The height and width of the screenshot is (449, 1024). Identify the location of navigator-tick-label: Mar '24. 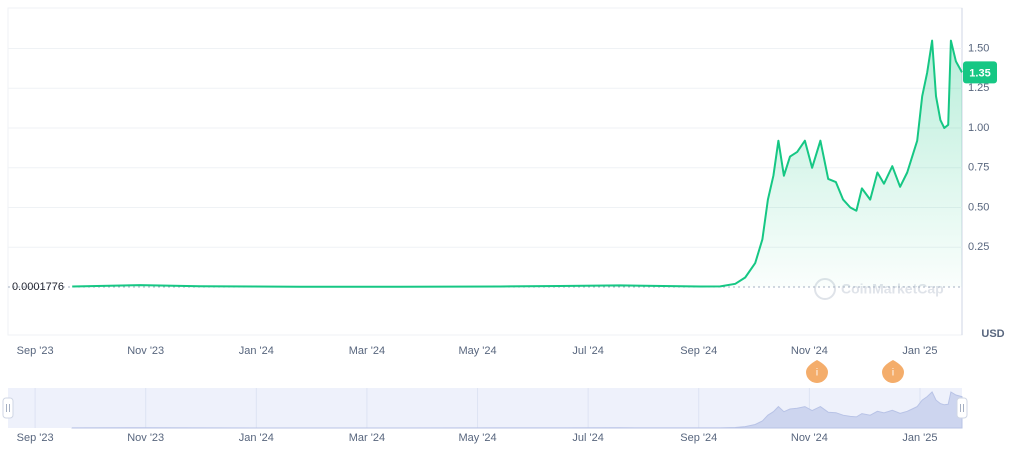
(367, 438).